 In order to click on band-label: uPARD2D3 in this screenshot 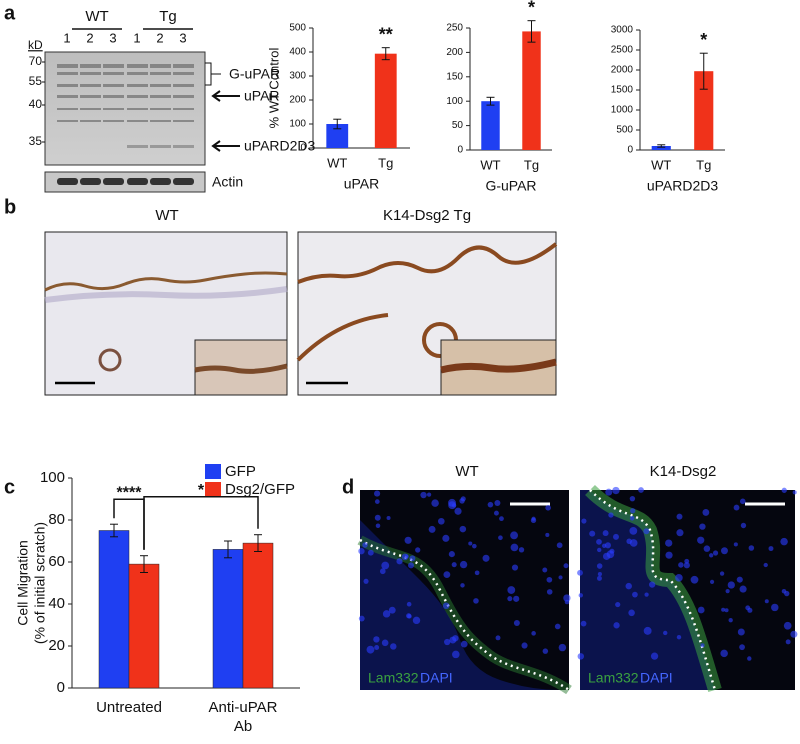, I will do `click(280, 146)`.